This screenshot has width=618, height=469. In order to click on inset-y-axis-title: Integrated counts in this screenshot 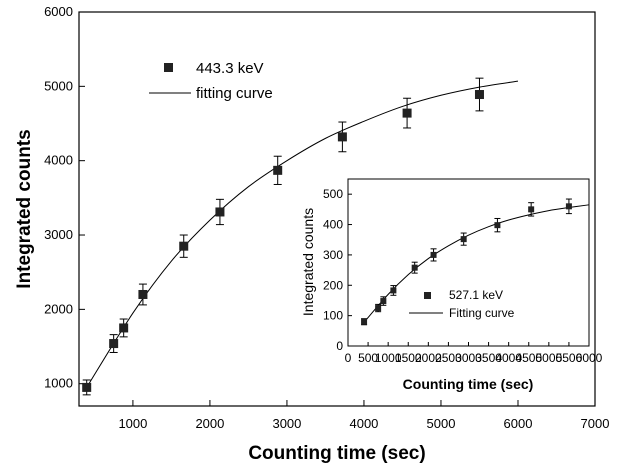, I will do `click(308, 262)`.